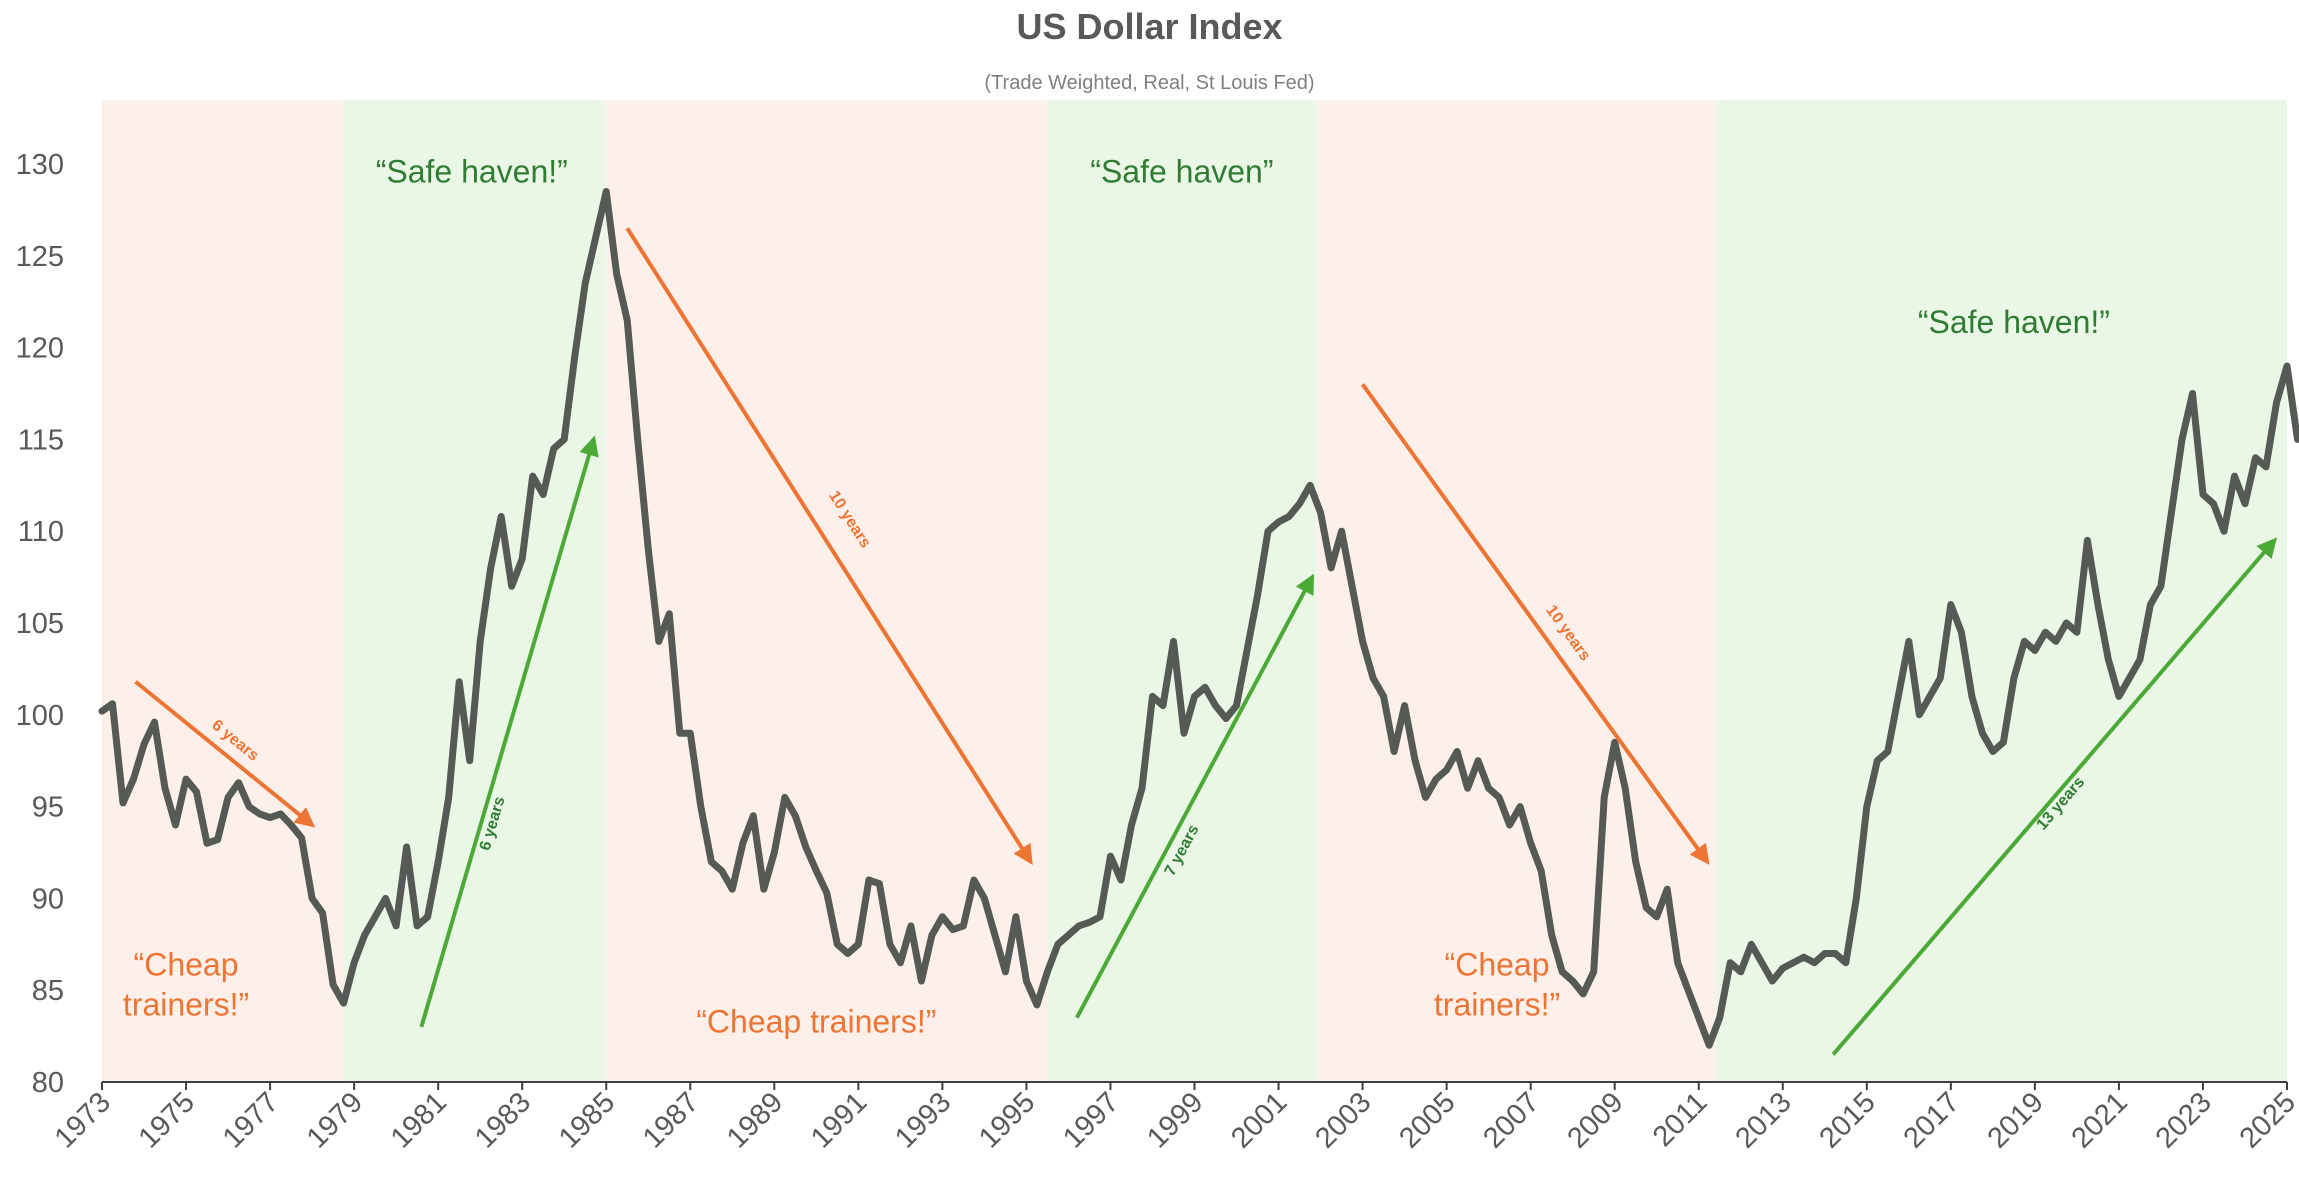 The image size is (2299, 1201). I want to click on y-tick-label: 95, so click(48, 808).